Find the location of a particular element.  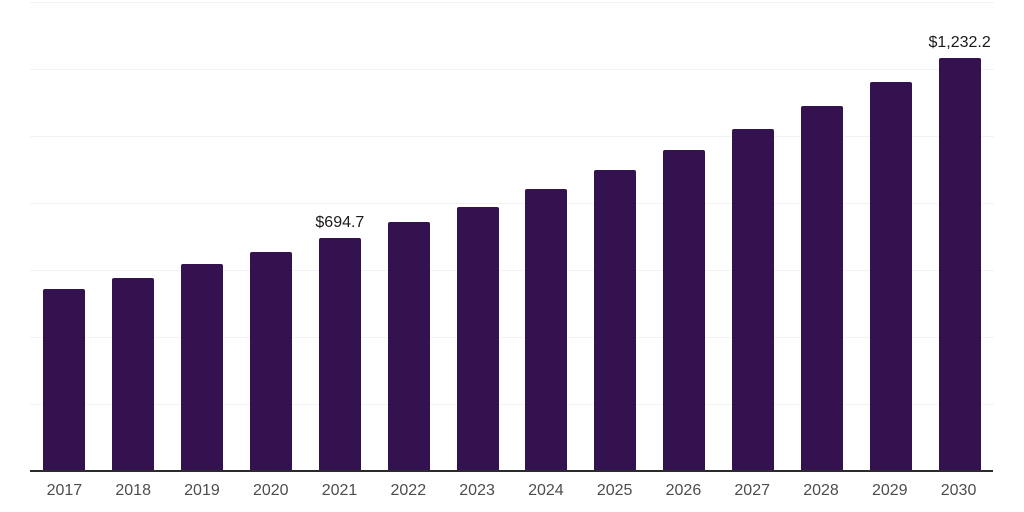

bar-slot-2026 is located at coordinates (684, 236).